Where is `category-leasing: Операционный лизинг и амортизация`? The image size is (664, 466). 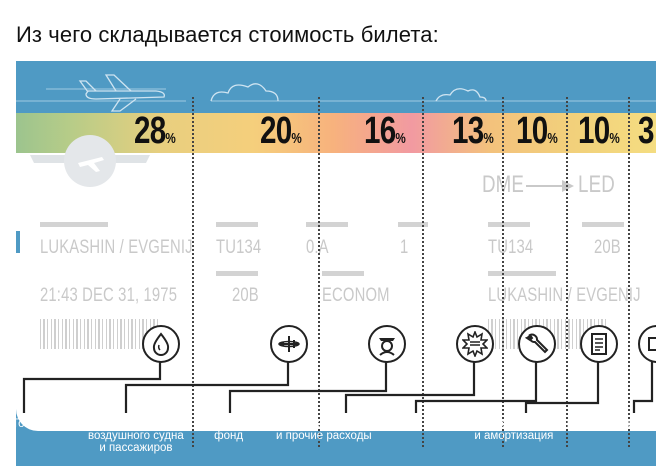 category-leasing: Операционный лизинг и амортизация is located at coordinates (514, 430).